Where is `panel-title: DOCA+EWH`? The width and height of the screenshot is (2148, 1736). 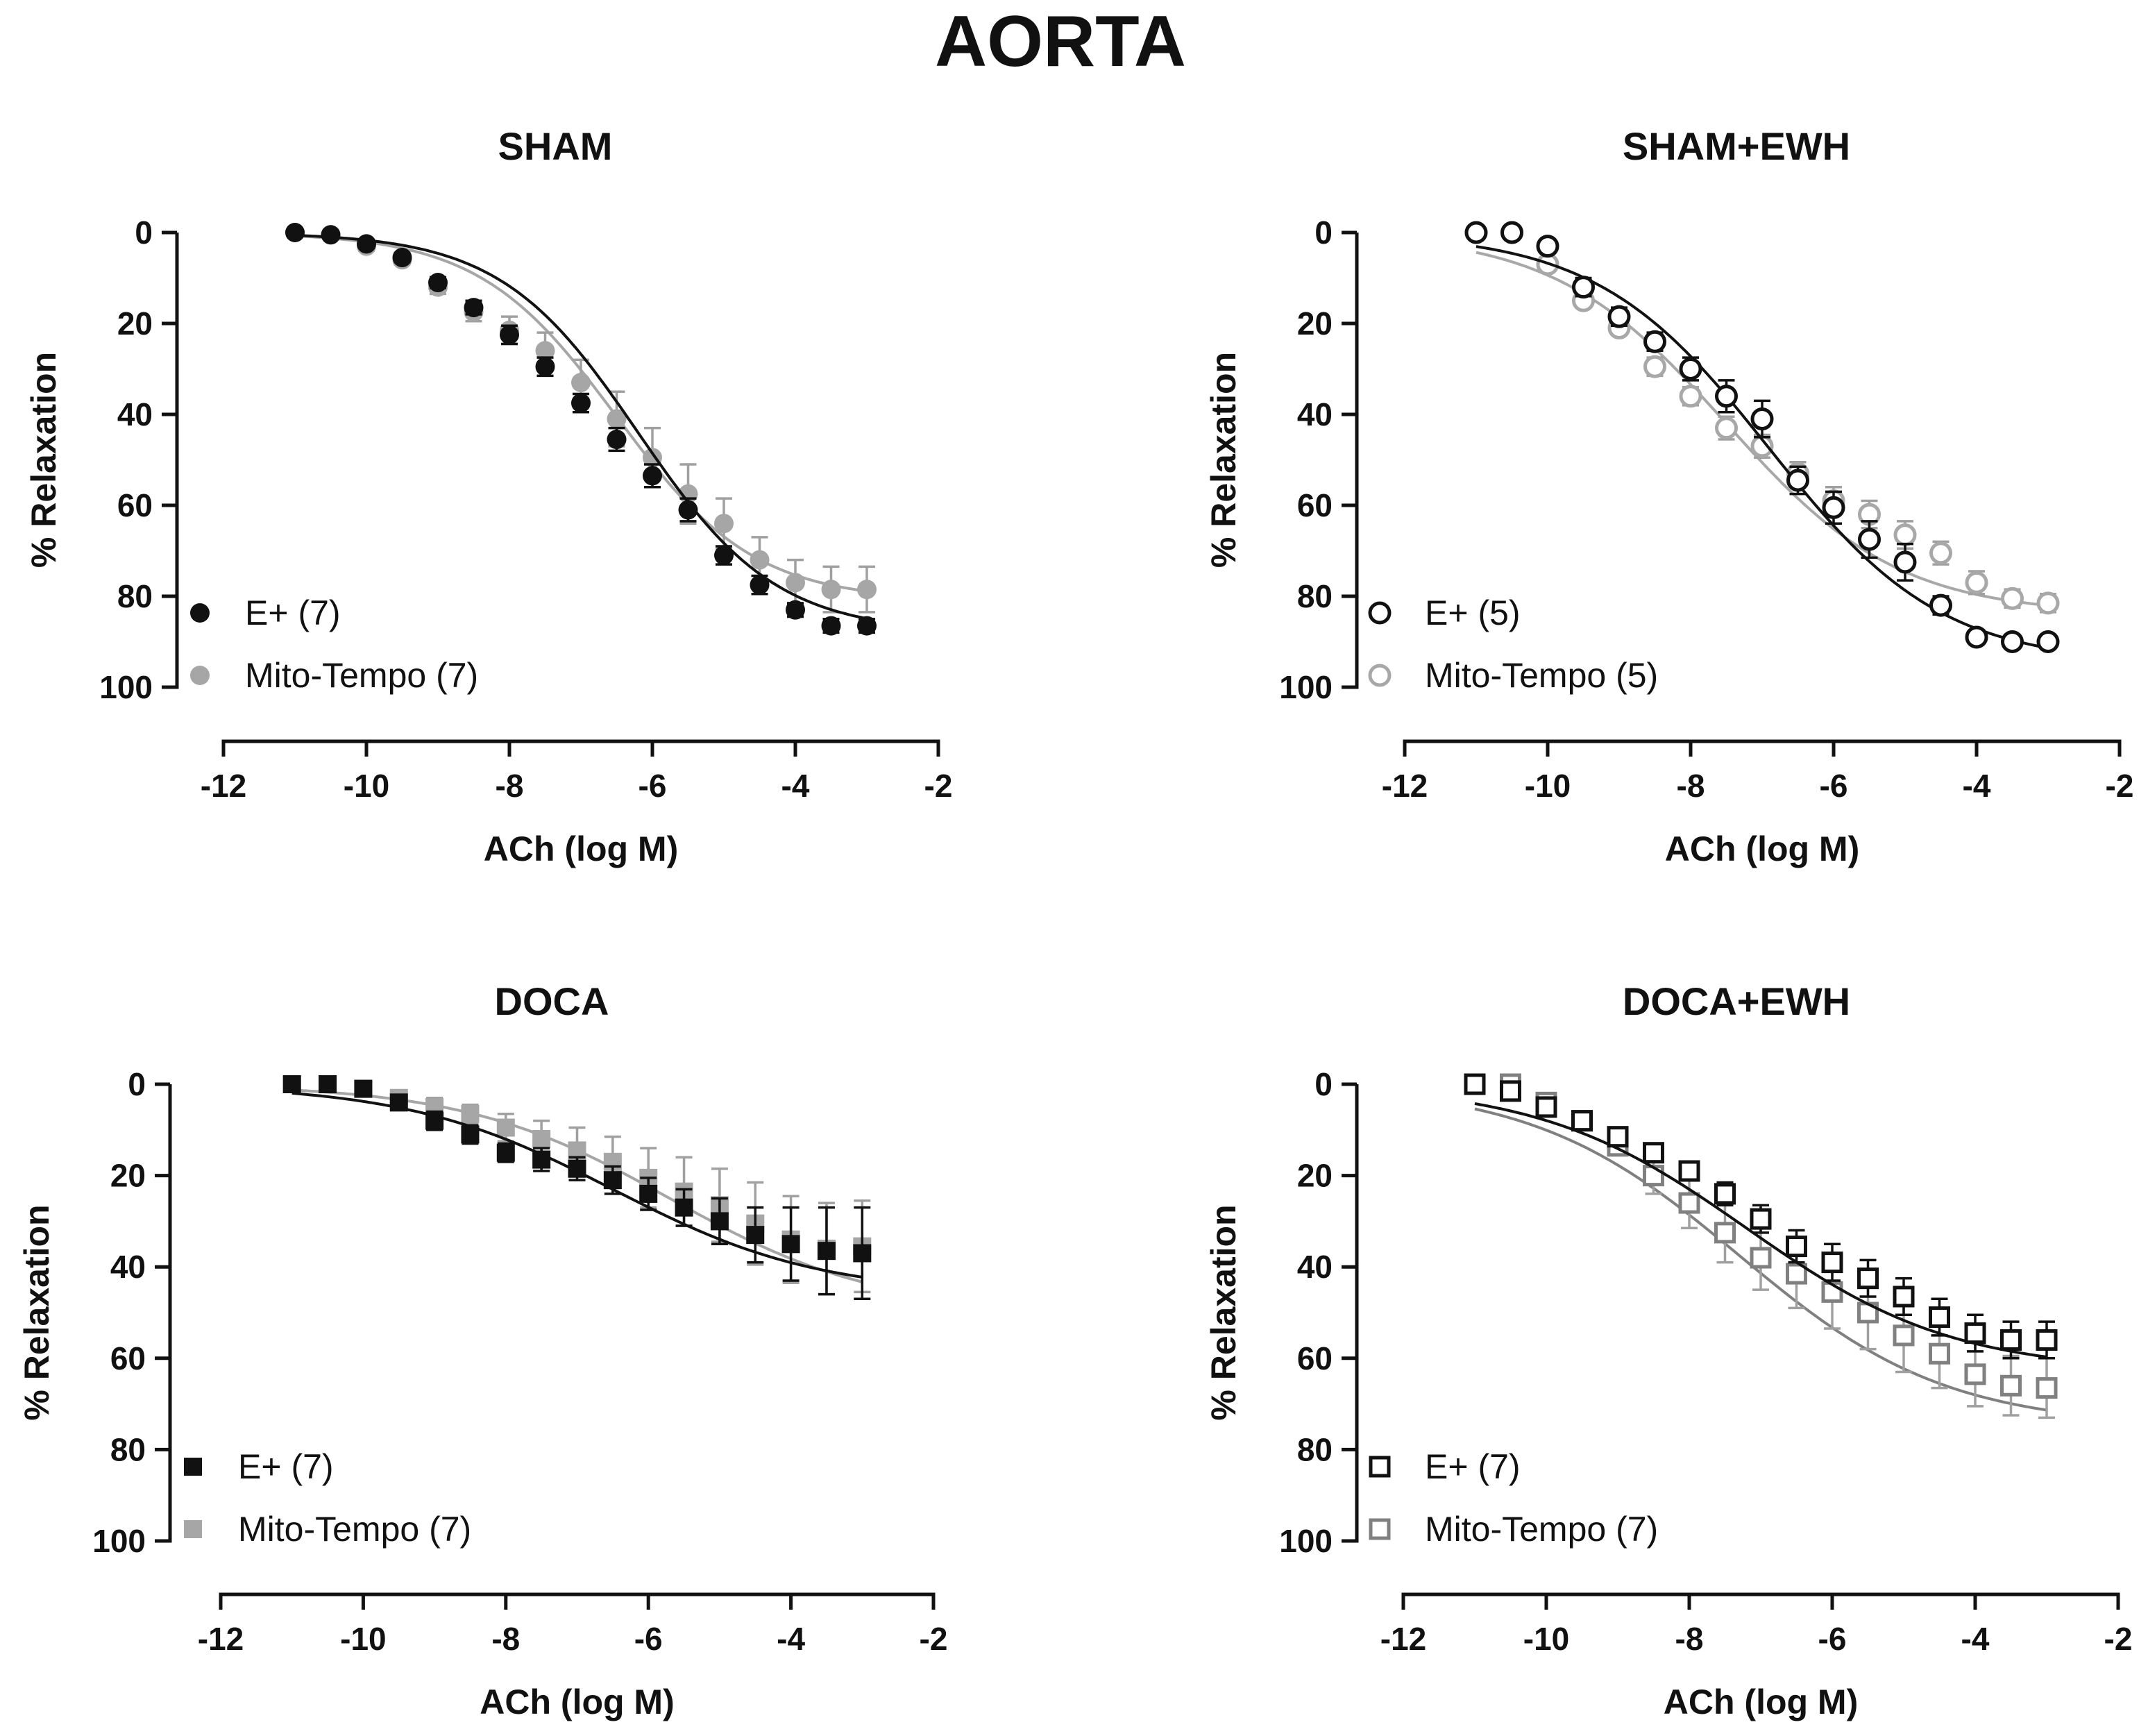 panel-title: DOCA+EWH is located at coordinates (1736, 1001).